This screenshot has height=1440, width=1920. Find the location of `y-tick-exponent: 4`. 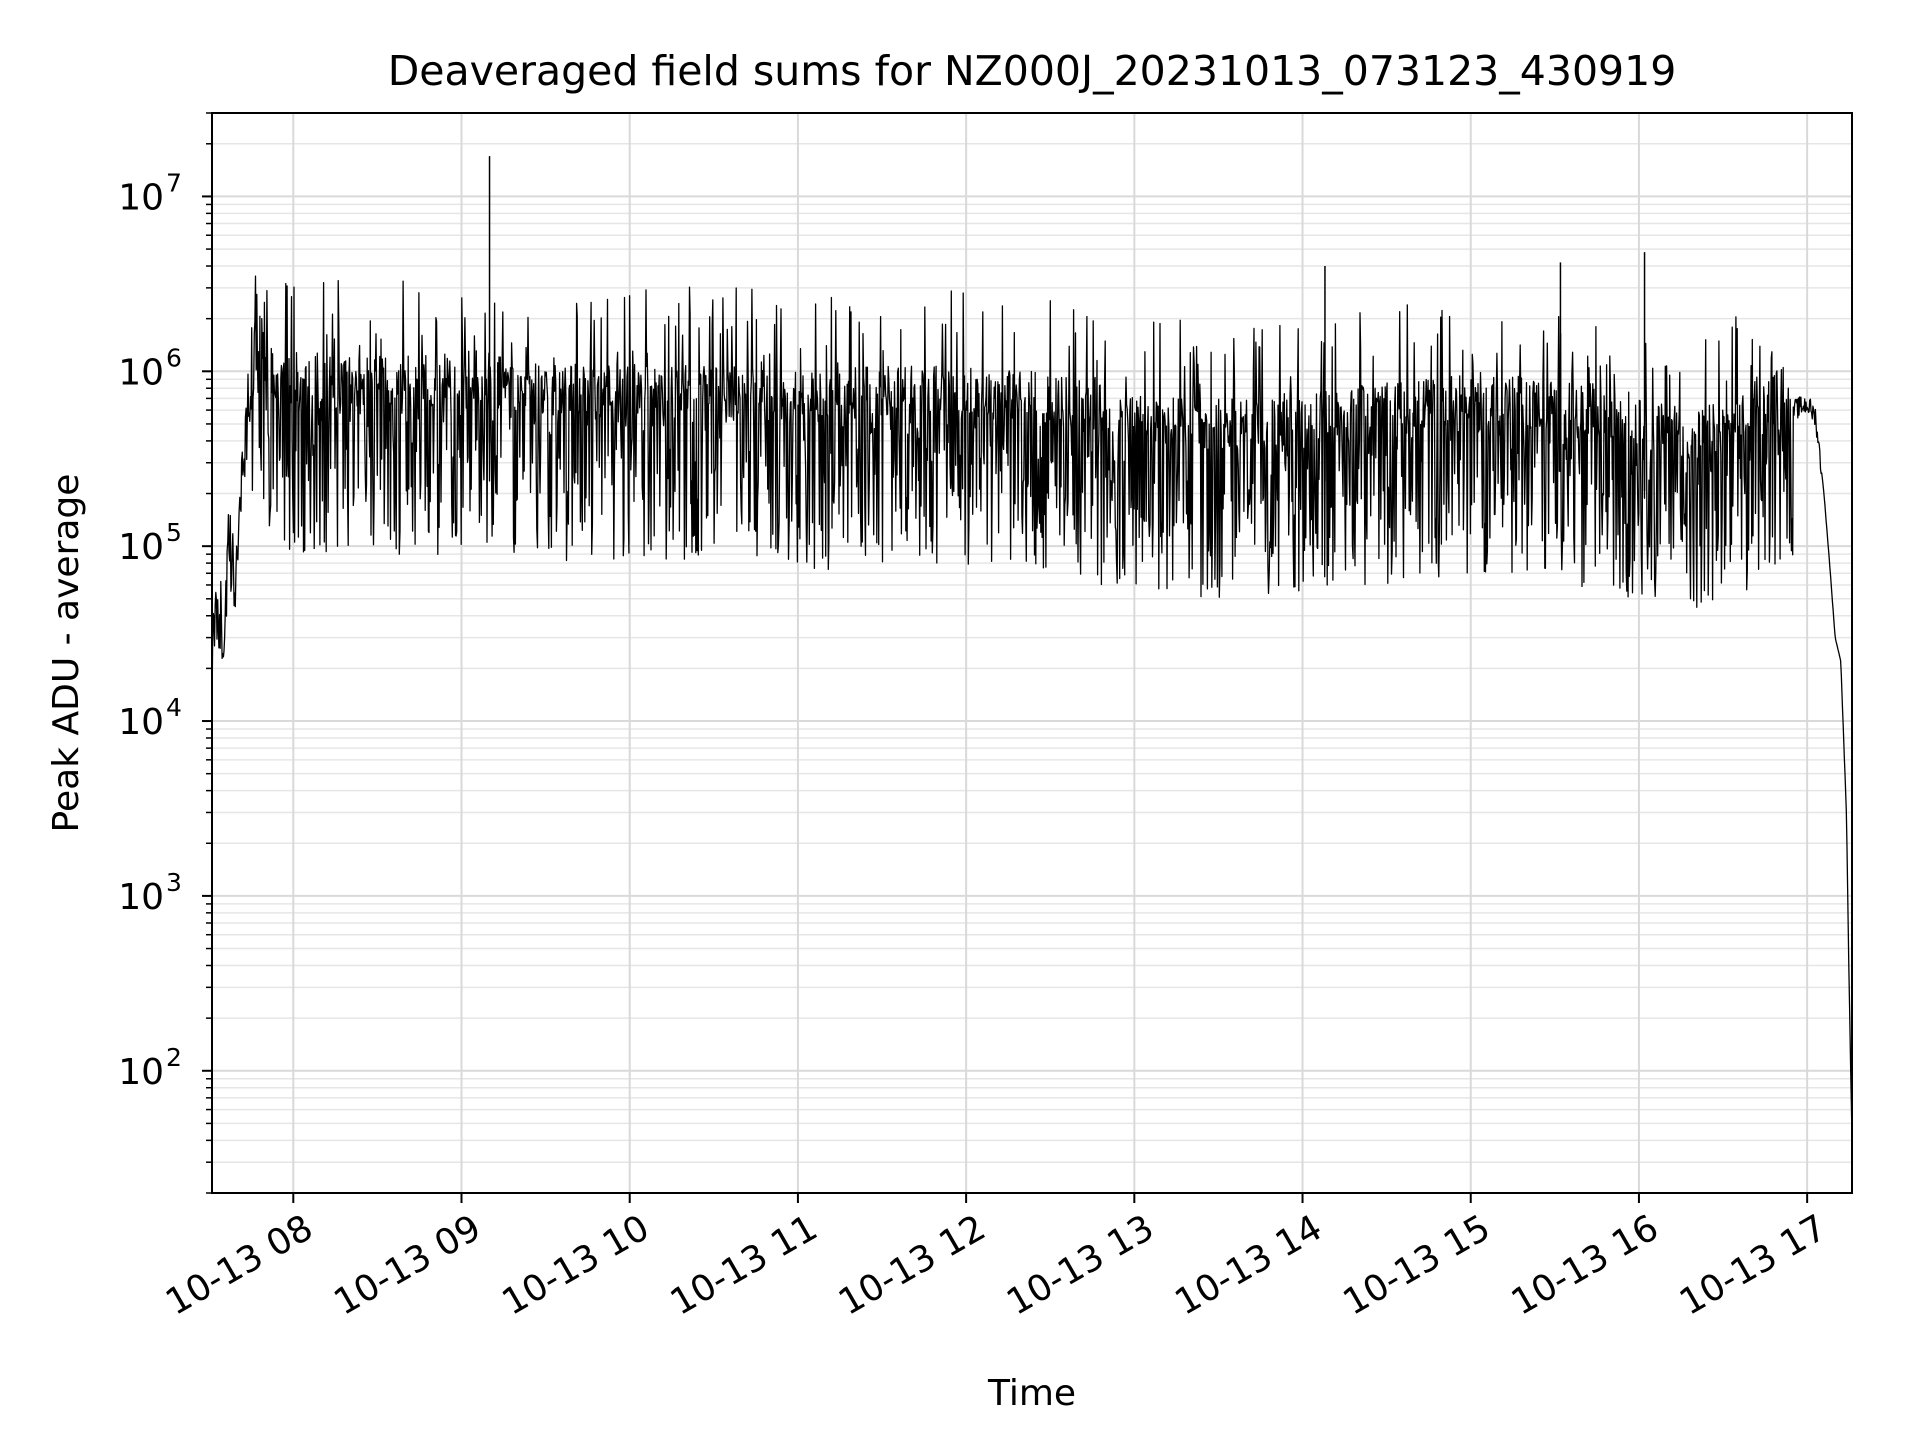

y-tick-exponent: 4 is located at coordinates (174, 707).